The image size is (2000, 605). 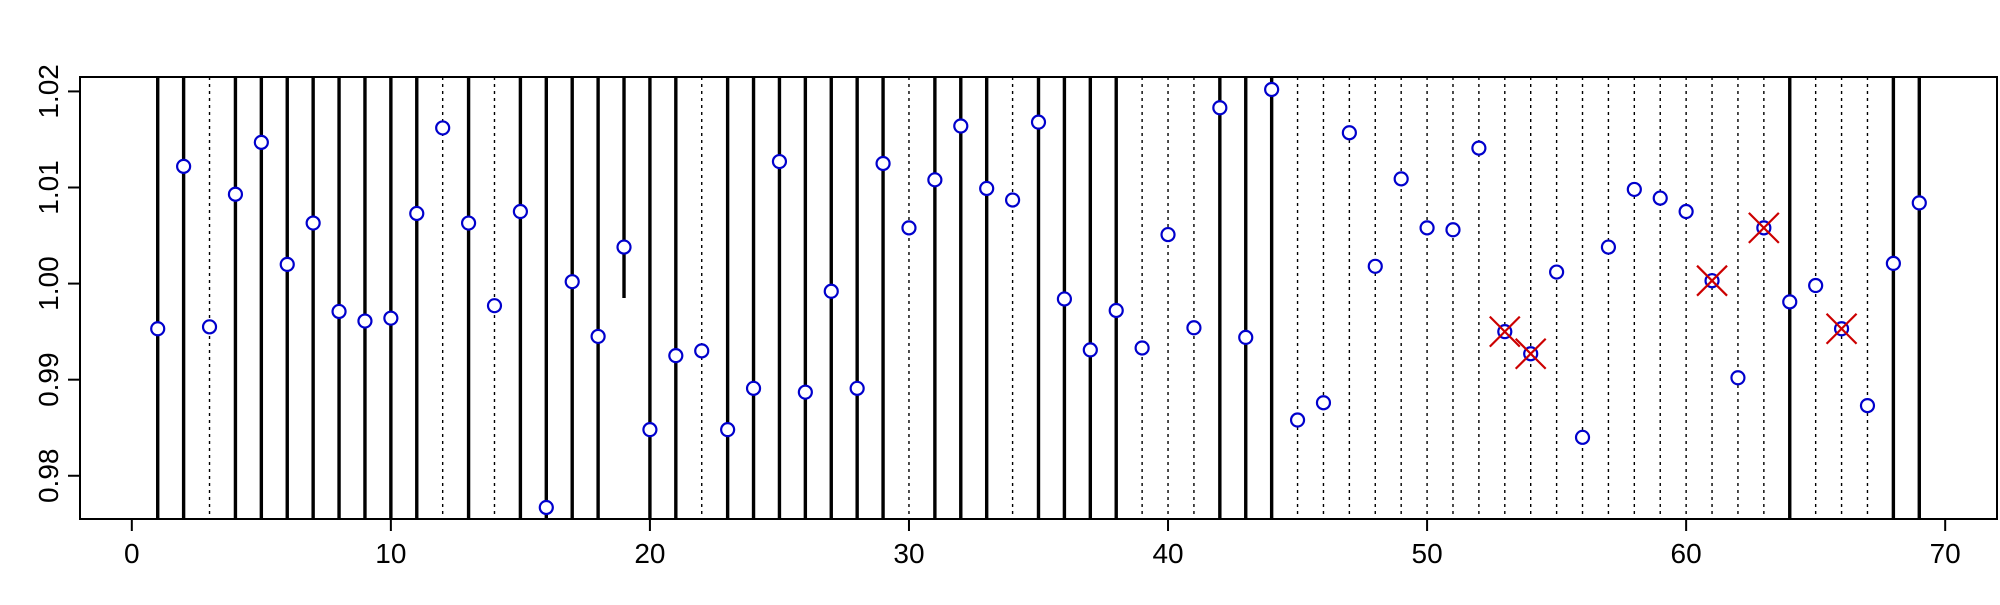 What do you see at coordinates (1673, 291) in the screenshot?
I see `flag-markers-layer` at bounding box center [1673, 291].